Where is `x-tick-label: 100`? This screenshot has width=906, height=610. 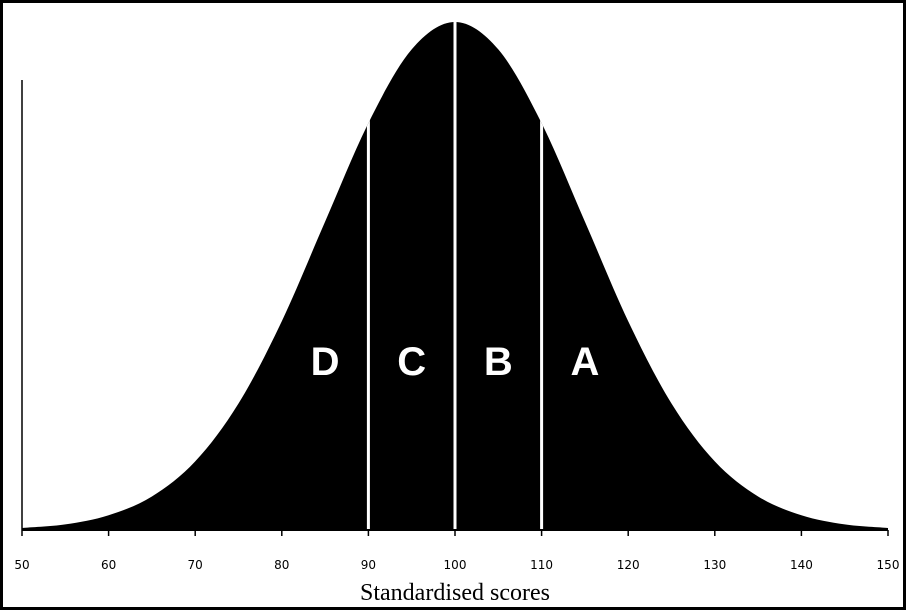
x-tick-label: 100 is located at coordinates (455, 565).